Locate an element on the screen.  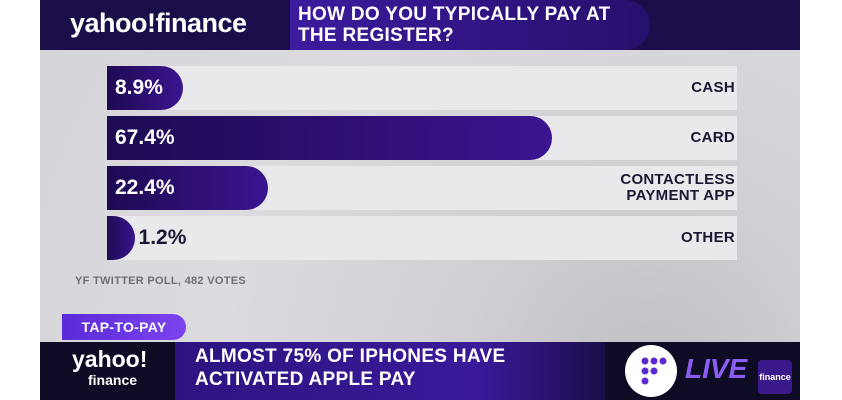
value-label: 1.2% is located at coordinates (162, 237).